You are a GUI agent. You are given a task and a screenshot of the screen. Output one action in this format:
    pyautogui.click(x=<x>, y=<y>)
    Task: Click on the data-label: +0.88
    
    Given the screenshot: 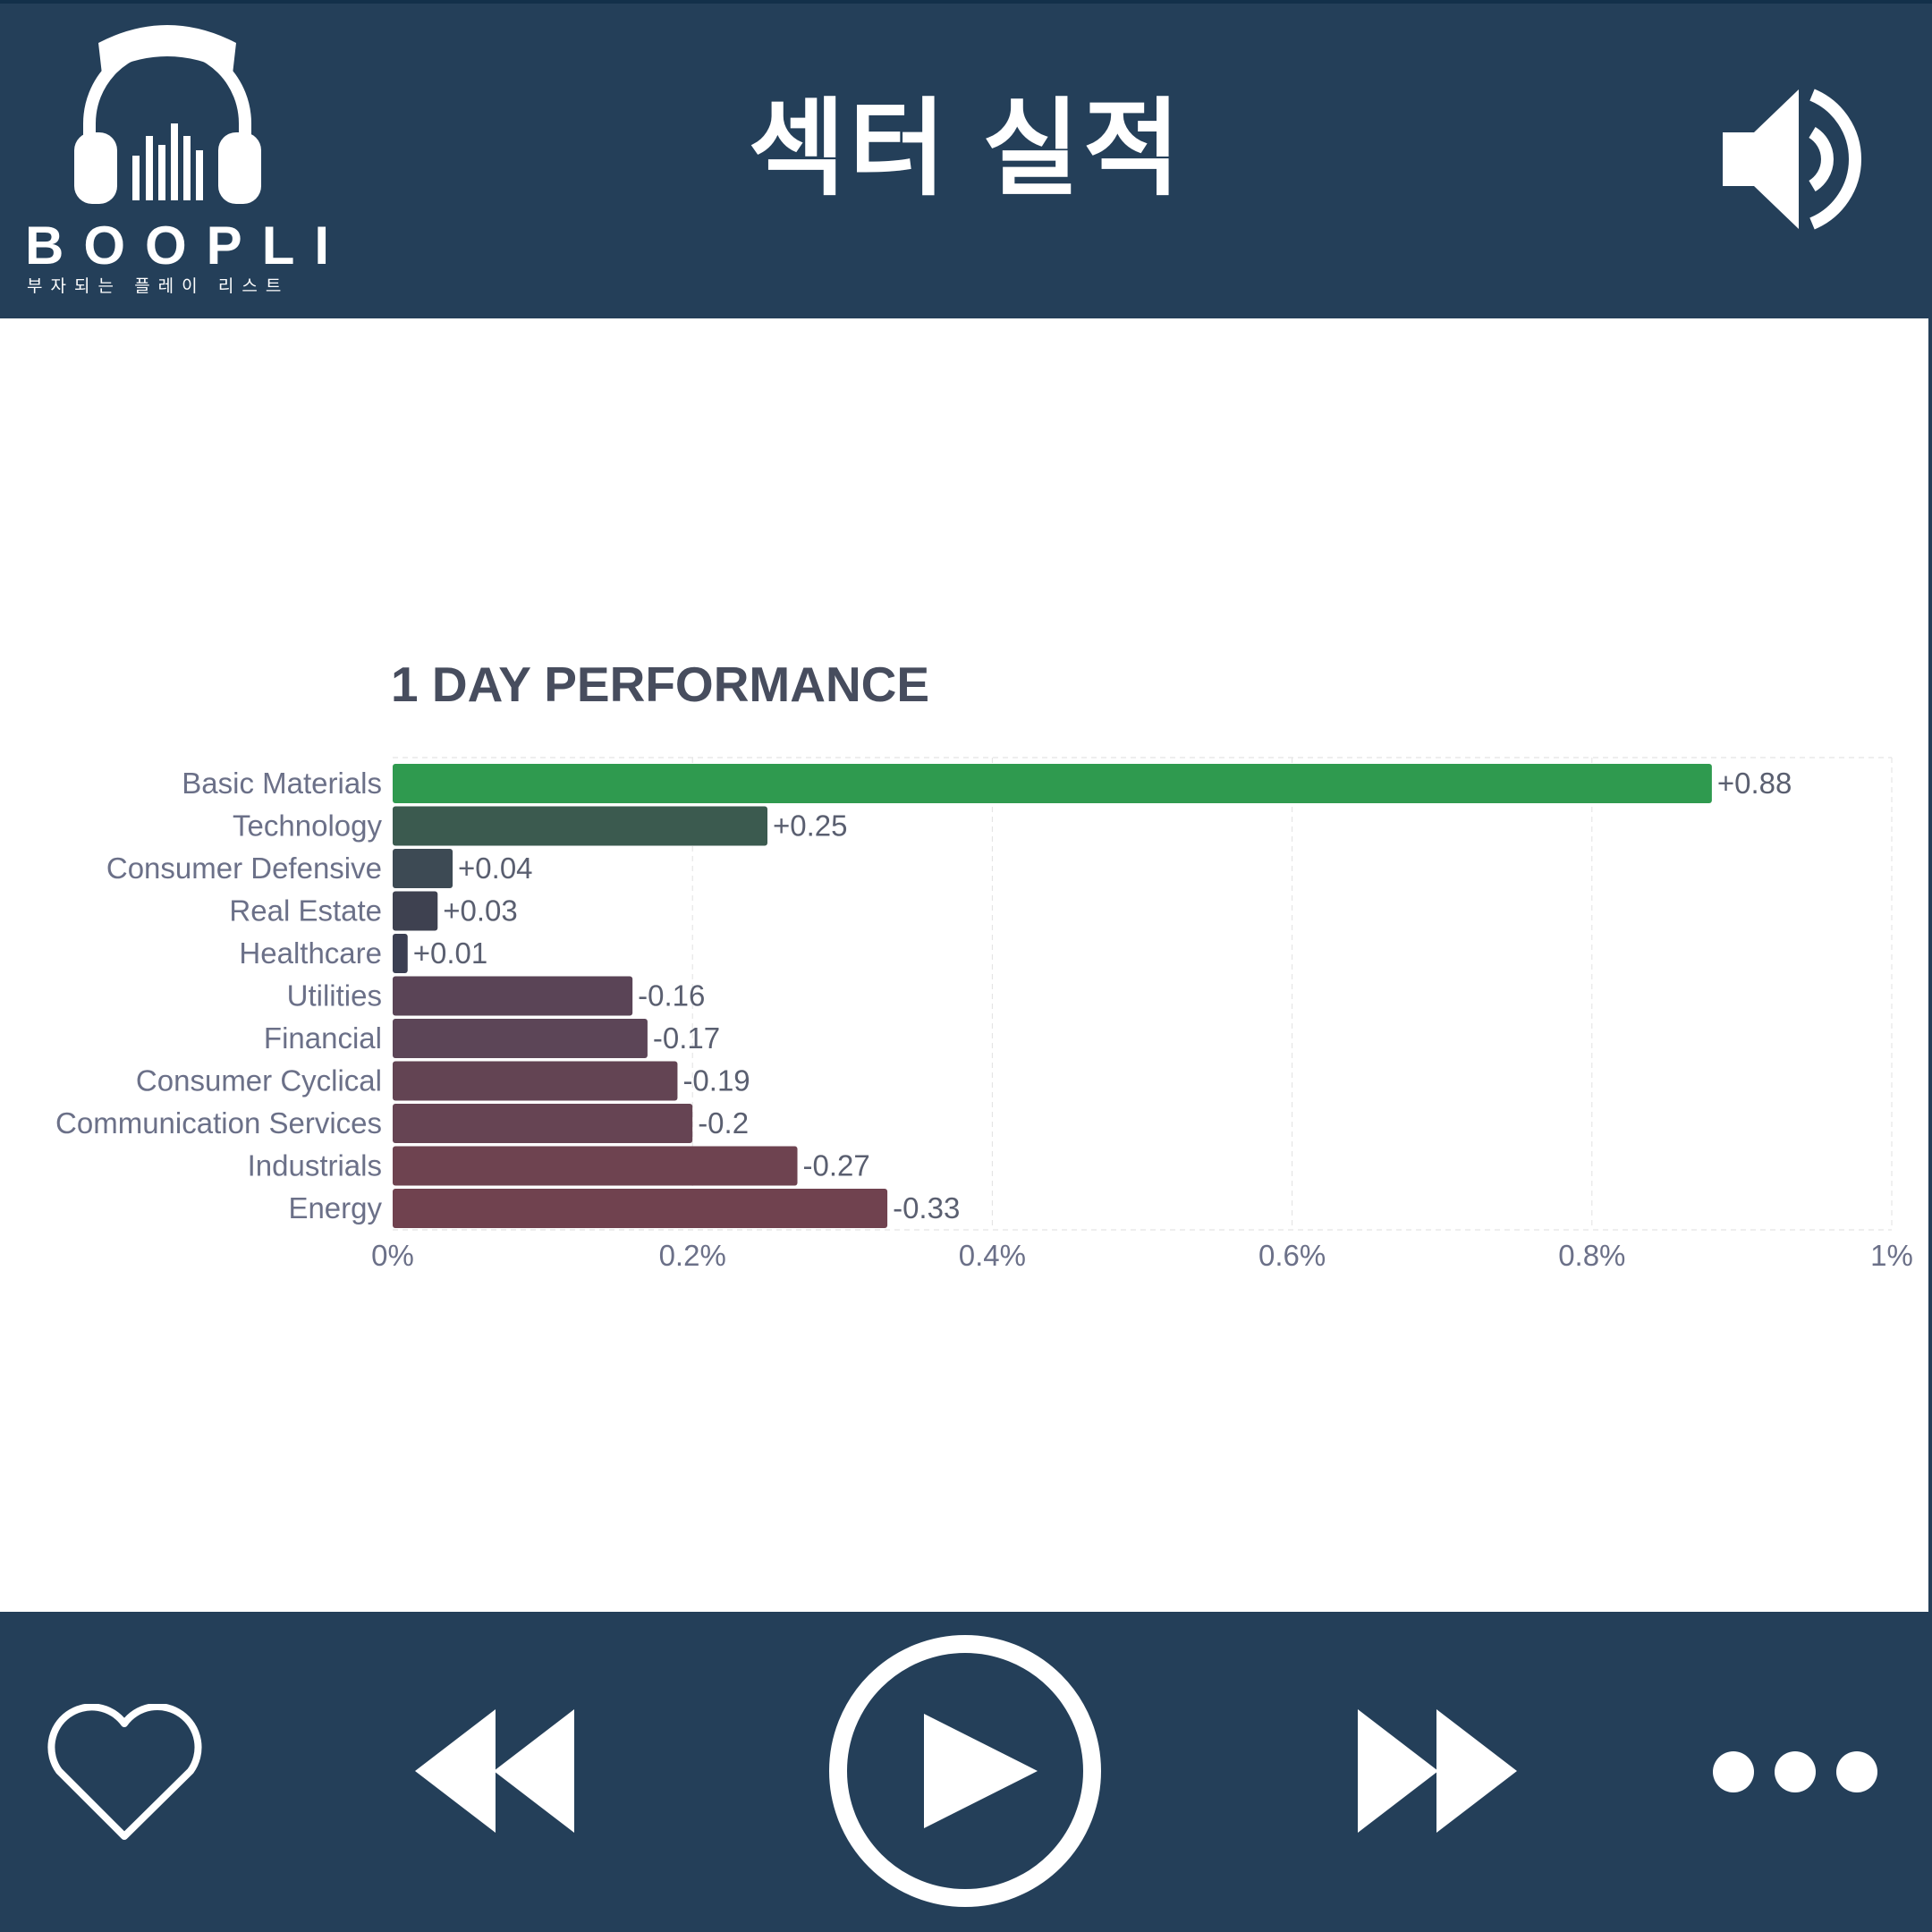 What is the action you would take?
    pyautogui.click(x=1754, y=783)
    